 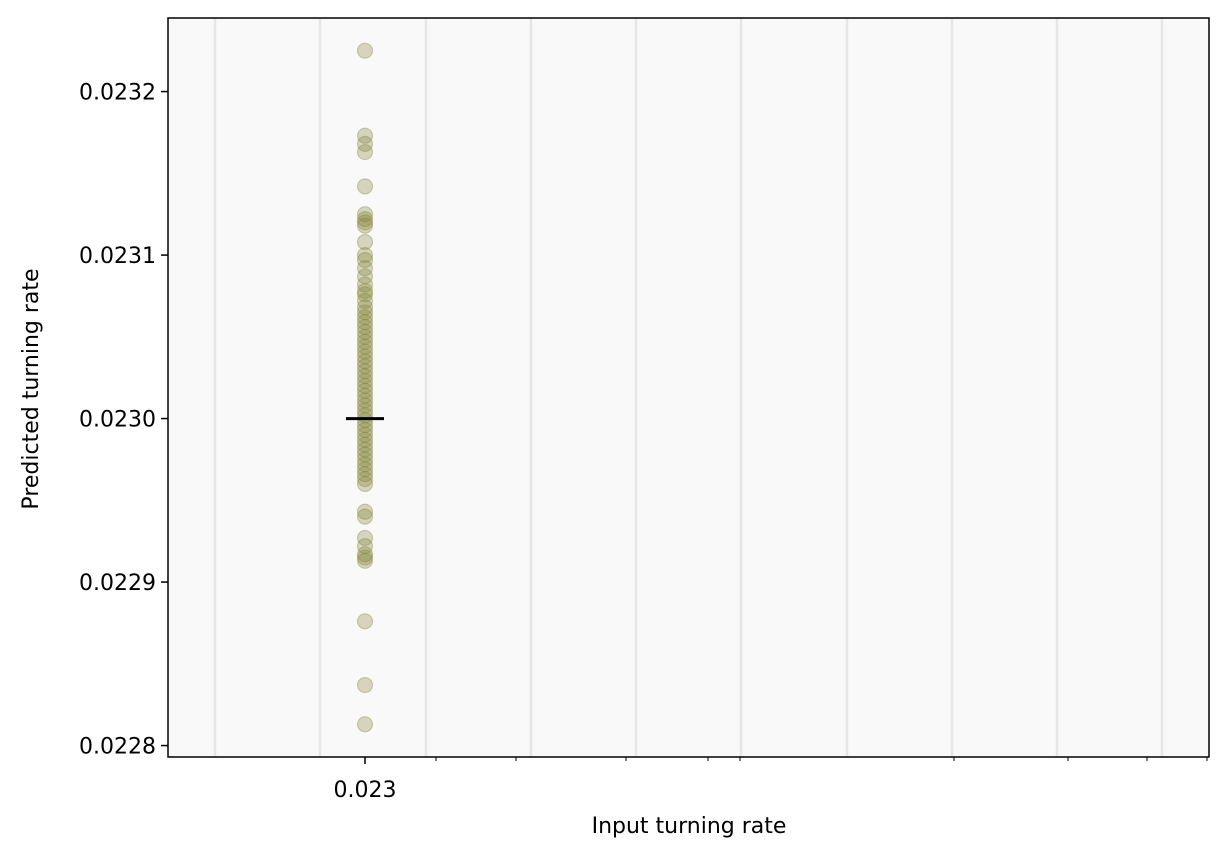 I want to click on y-axis: 0.0228 0.0229 0.0230 0.0231 0.0232, so click(x=123, y=420).